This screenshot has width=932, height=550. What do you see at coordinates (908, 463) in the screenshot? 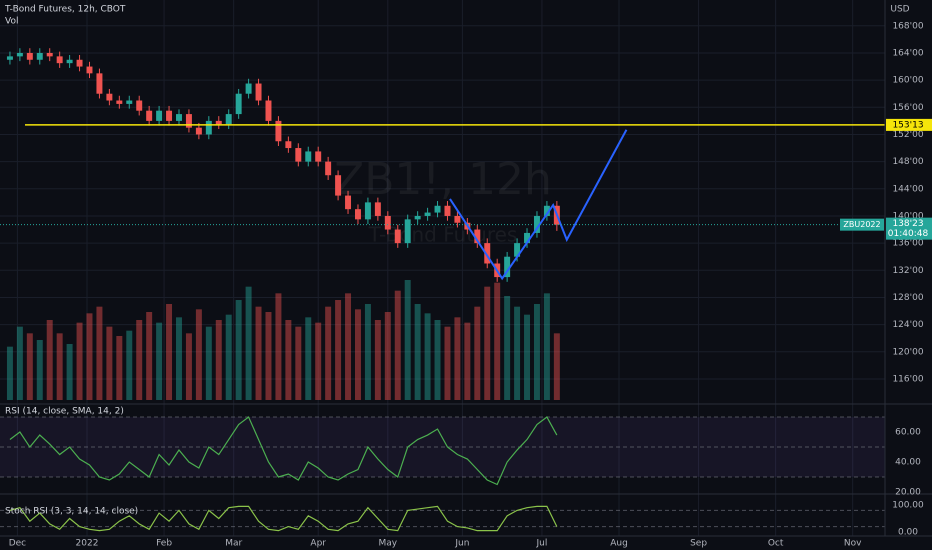
I see `rsi-tick-label: 40.00` at bounding box center [908, 463].